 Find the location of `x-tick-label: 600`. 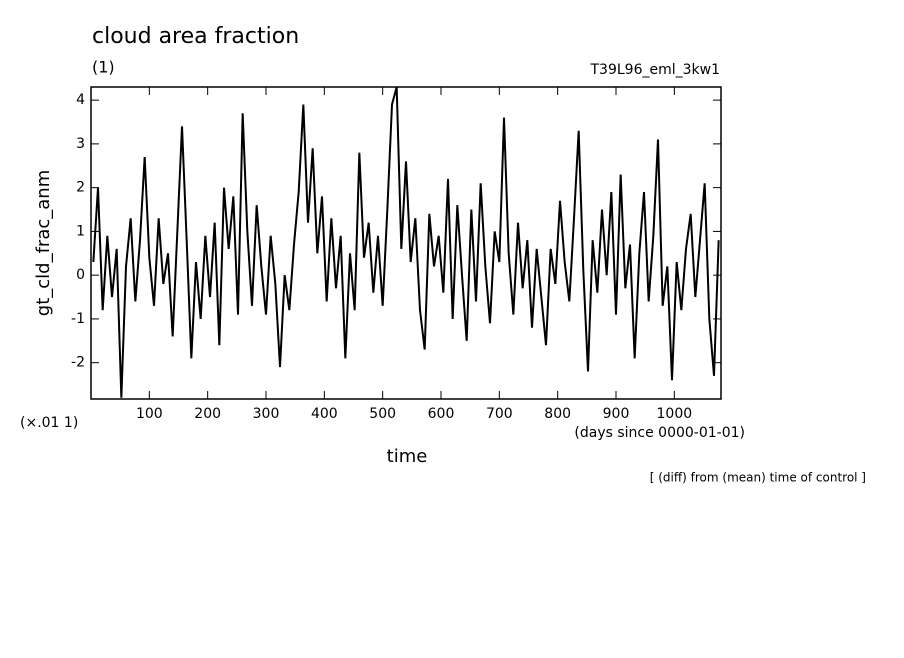

x-tick-label: 600 is located at coordinates (441, 414).